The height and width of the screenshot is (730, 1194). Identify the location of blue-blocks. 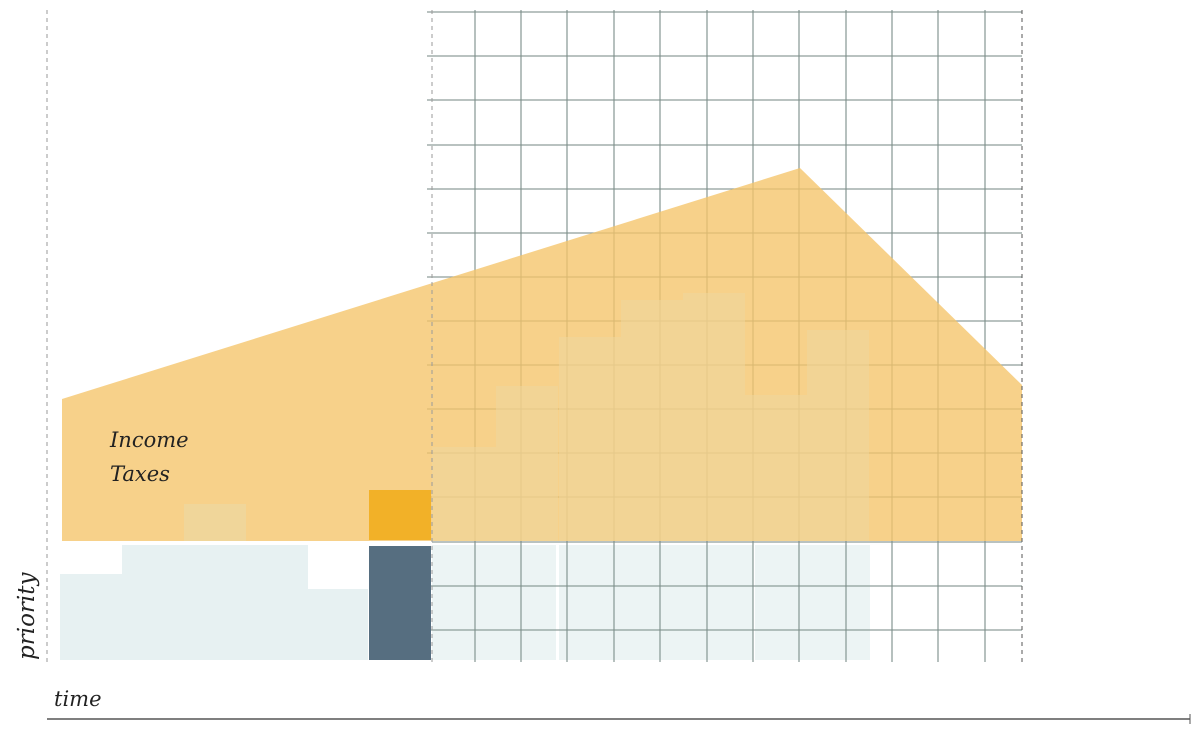
(465, 602).